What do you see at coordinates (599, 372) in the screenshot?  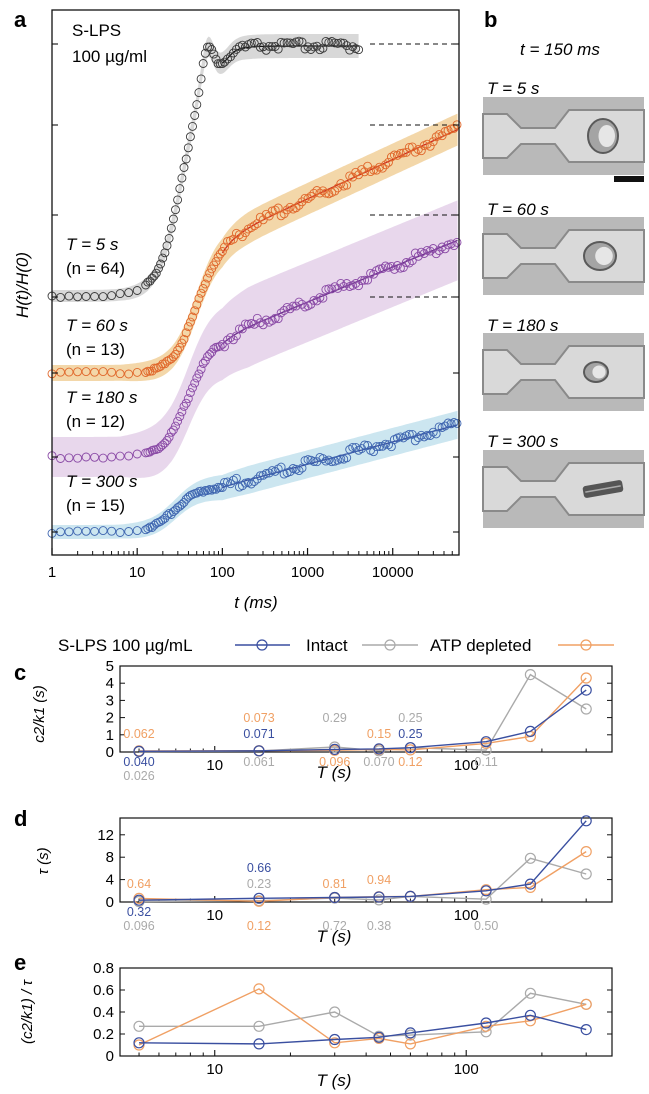 I see `cell-highlight` at bounding box center [599, 372].